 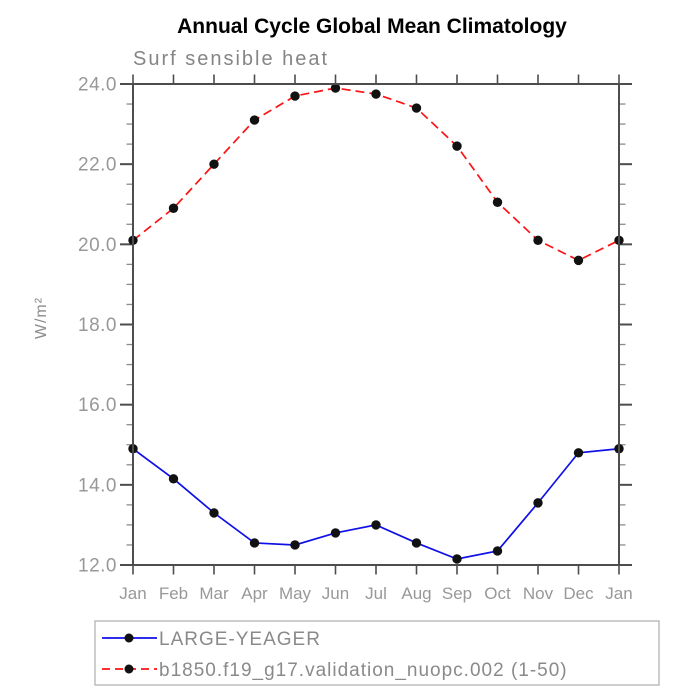 I want to click on month-label: Apr, so click(x=254, y=593).